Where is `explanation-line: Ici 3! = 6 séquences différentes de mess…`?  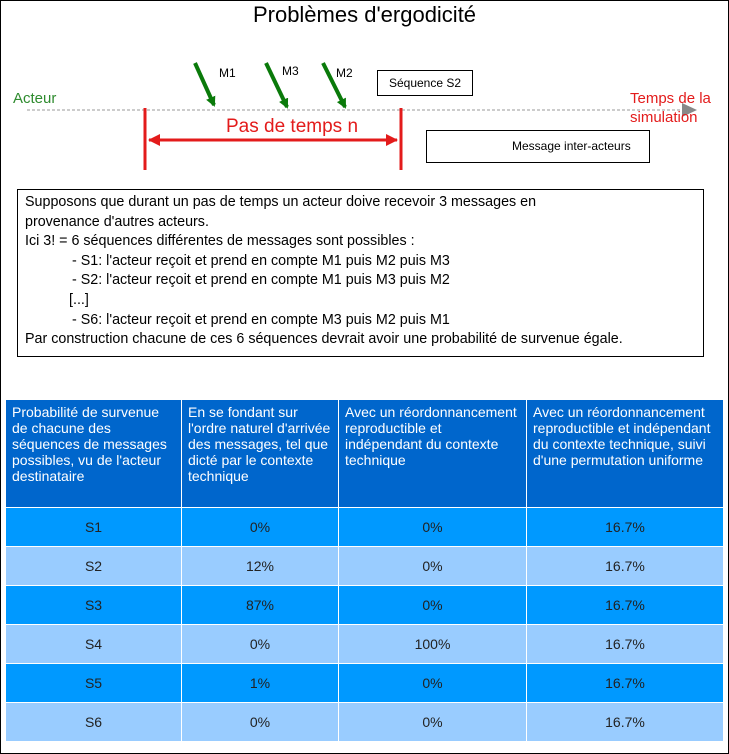 explanation-line: Ici 3! = 6 séquences différentes de mess… is located at coordinates (220, 241).